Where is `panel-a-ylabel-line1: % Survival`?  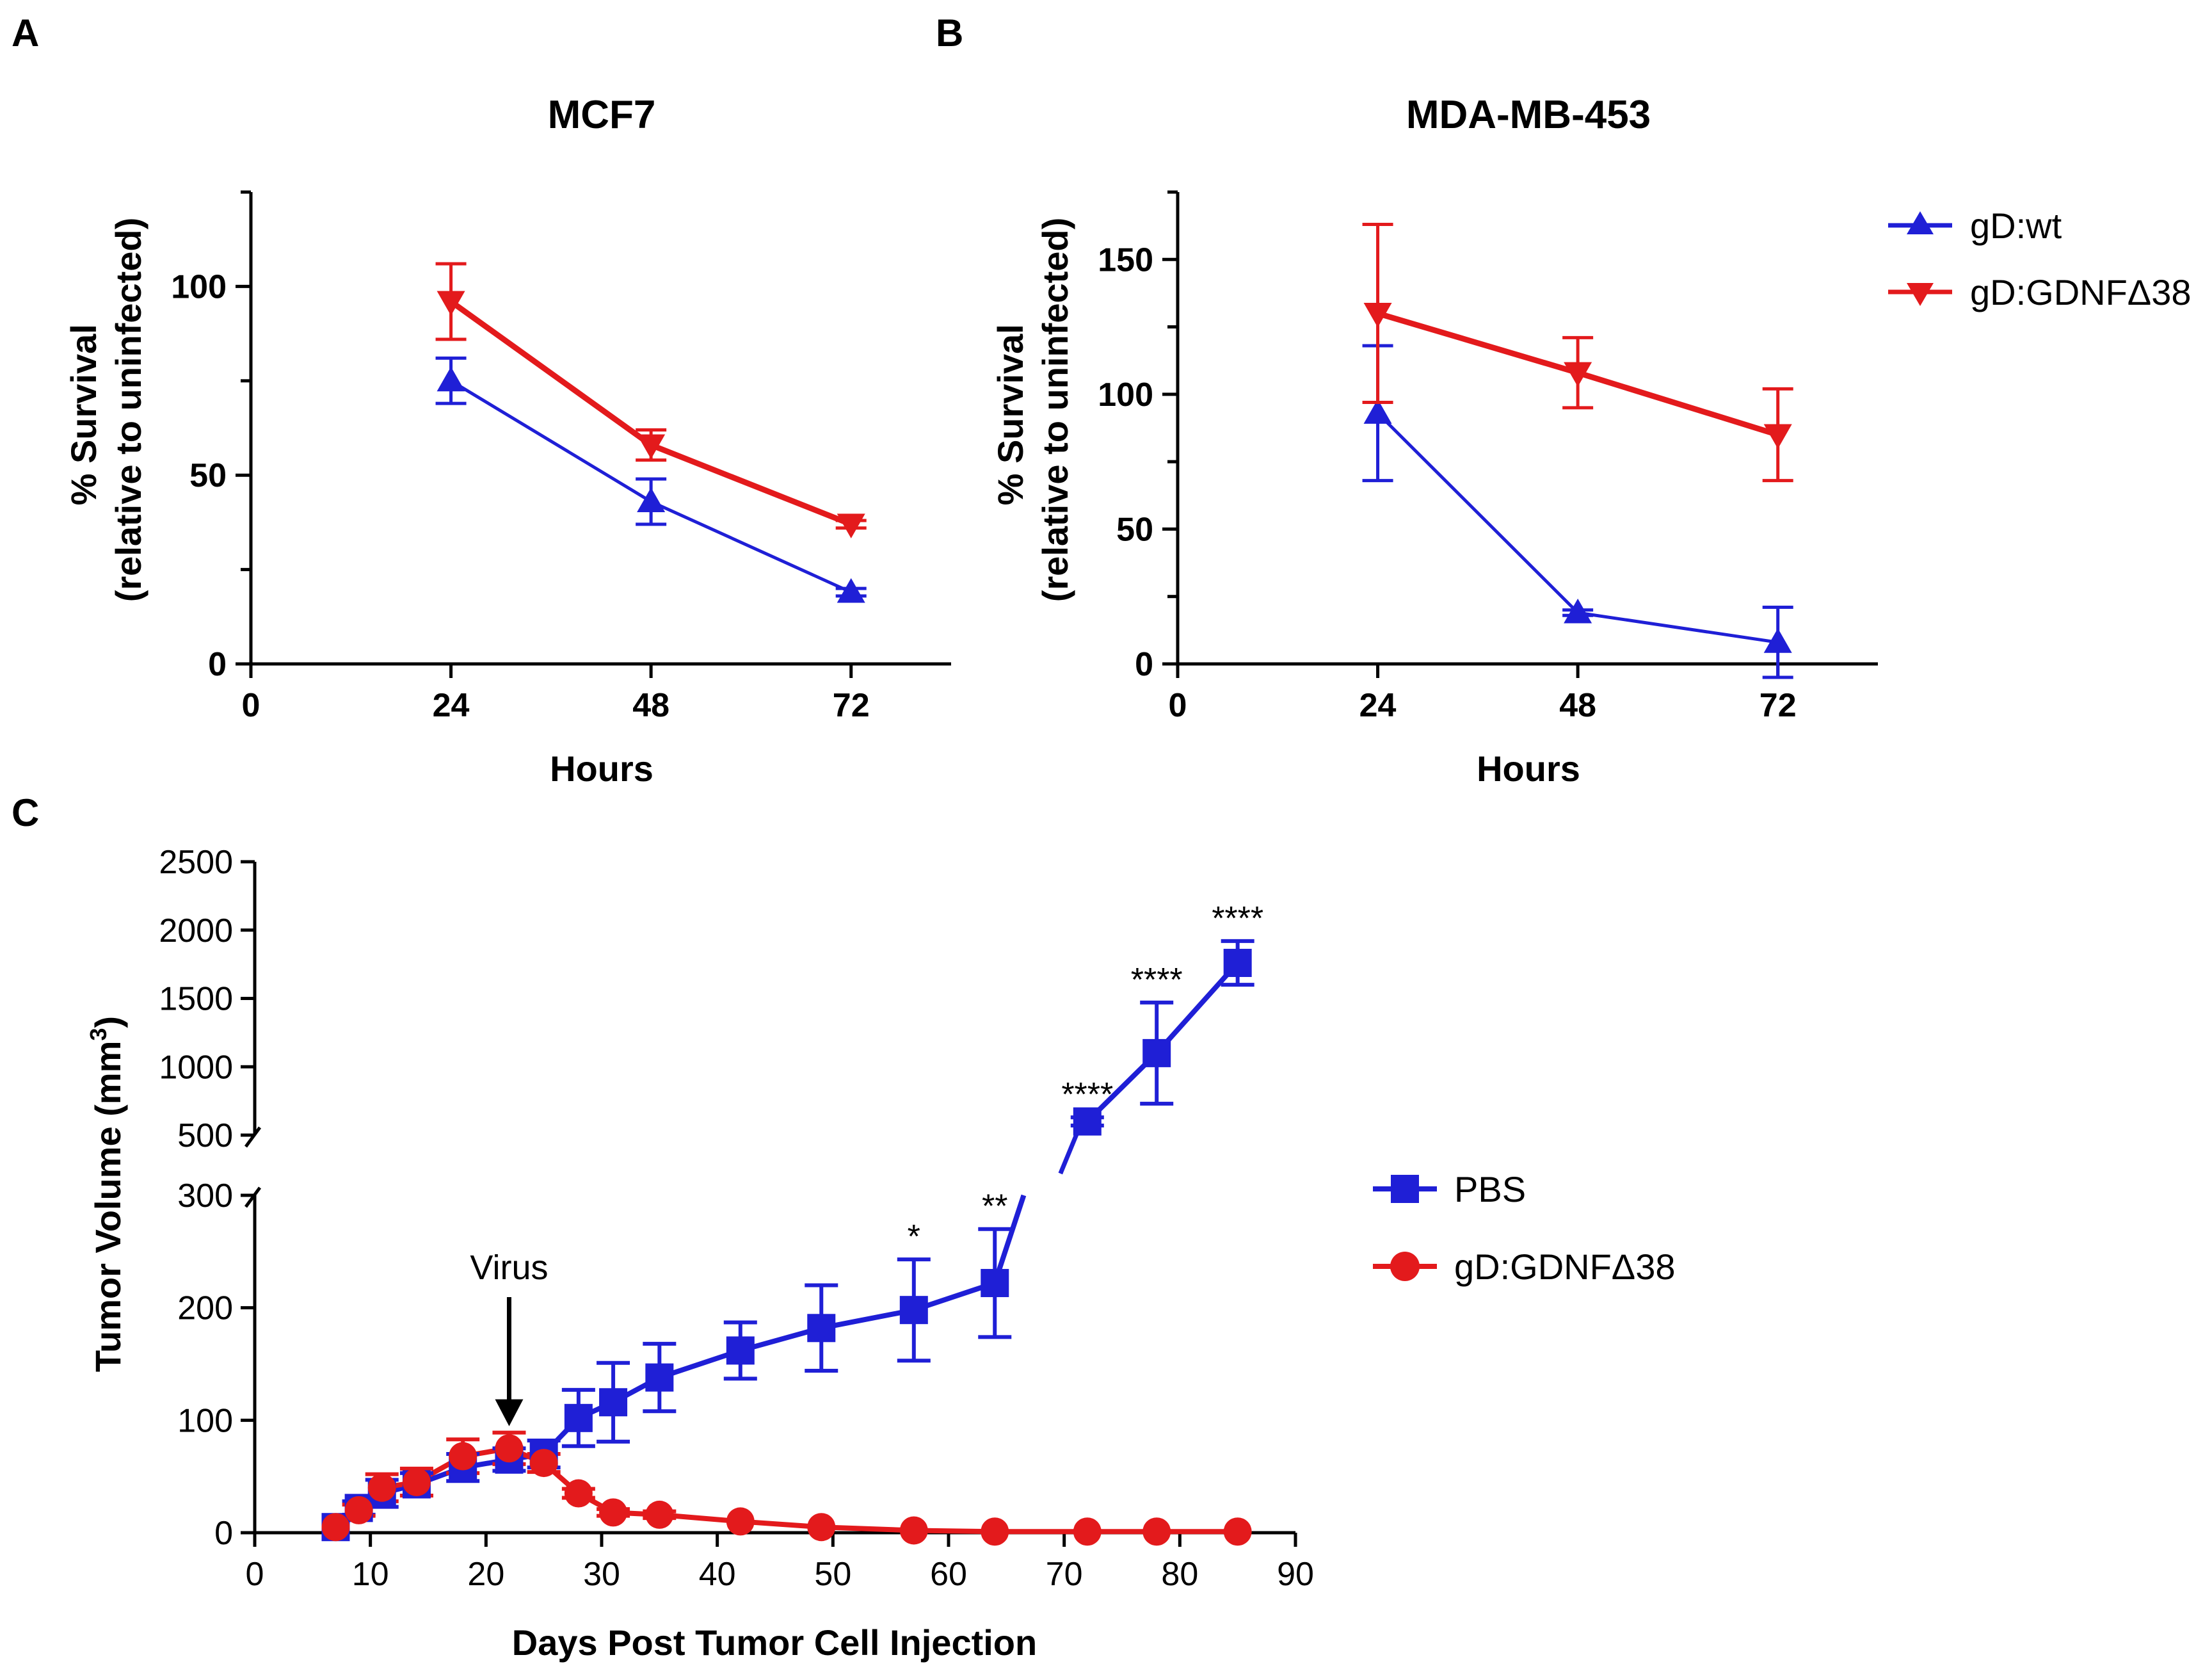
panel-a-ylabel-line1: % Survival is located at coordinates (83, 414).